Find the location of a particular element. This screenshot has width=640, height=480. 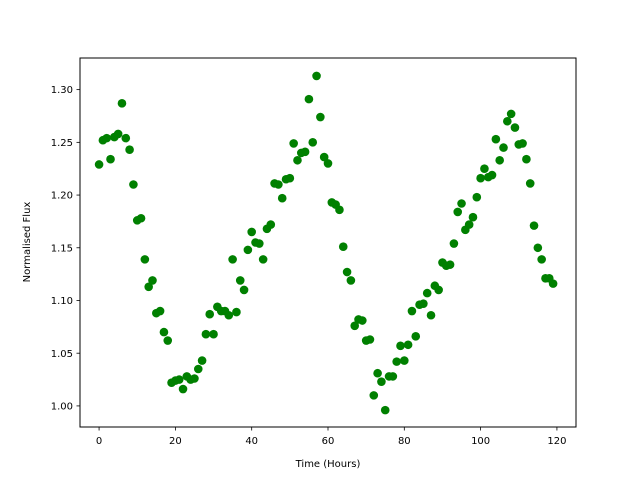

x-axis-label: Time (Hours) is located at coordinates (328, 464).